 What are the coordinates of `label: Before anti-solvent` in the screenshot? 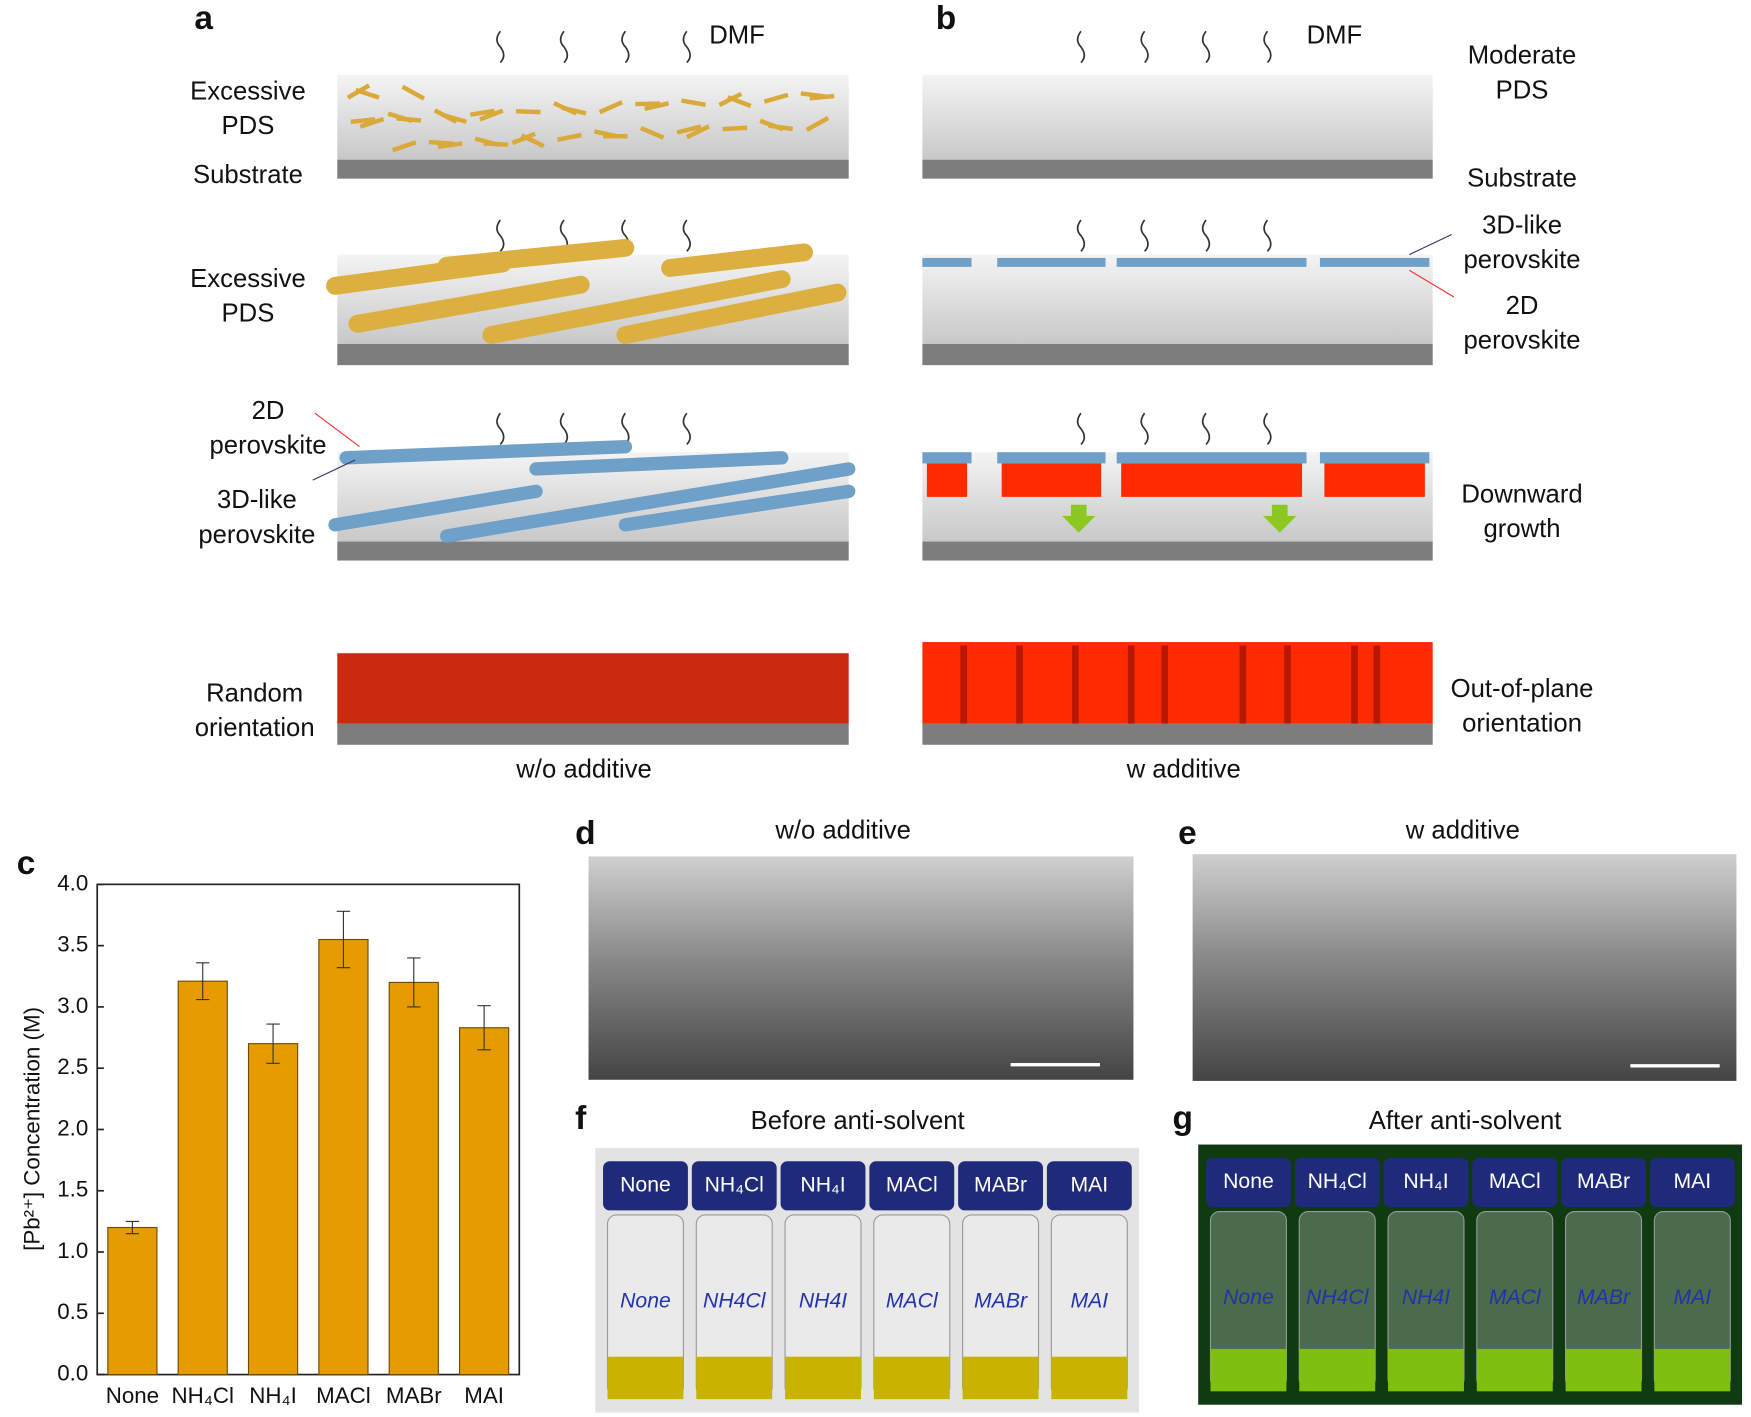 It's located at (858, 1121).